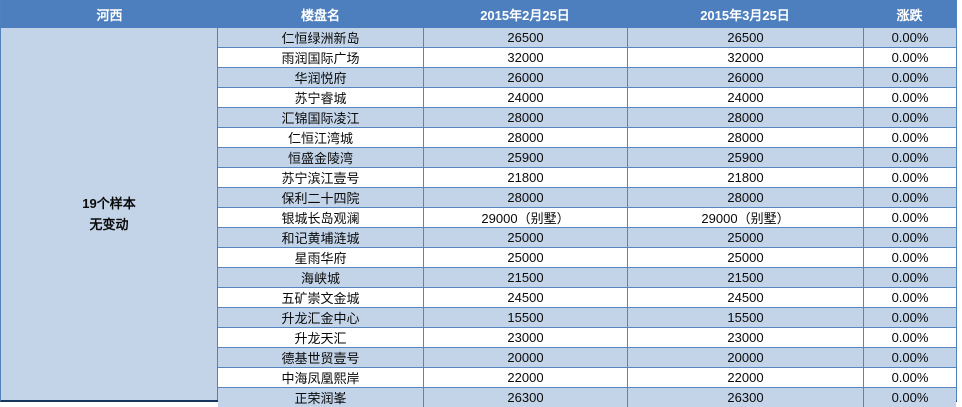  I want to click on table-row: 仁恒江湾城 28000 28000 0.00%, so click(587, 137).